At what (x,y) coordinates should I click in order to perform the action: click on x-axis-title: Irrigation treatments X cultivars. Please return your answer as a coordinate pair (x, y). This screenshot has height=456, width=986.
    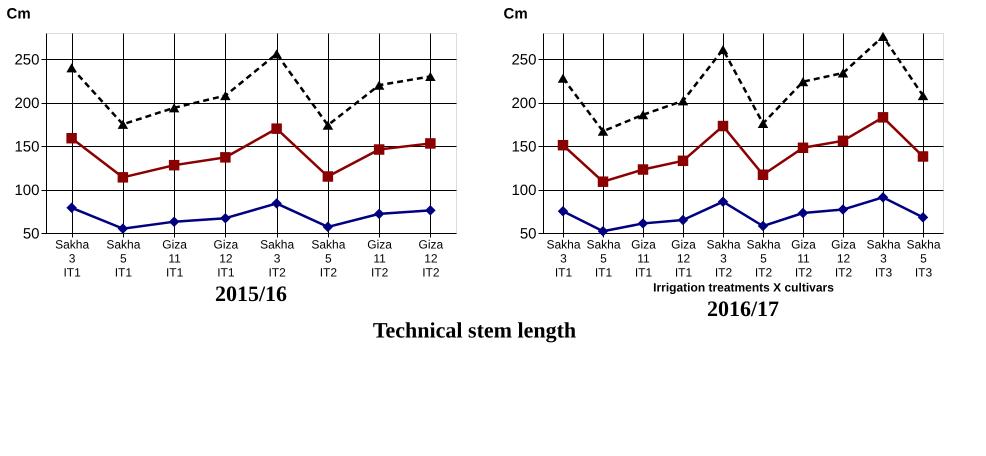
    Looking at the image, I should click on (743, 287).